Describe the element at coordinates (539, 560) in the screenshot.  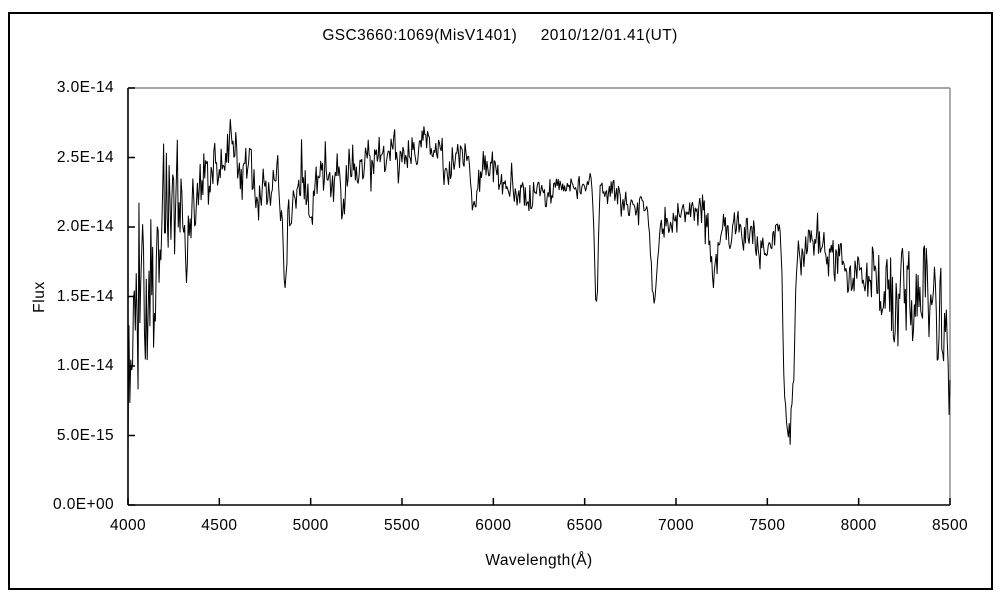
I see `x-axis-title: Wavelength(Å)` at that location.